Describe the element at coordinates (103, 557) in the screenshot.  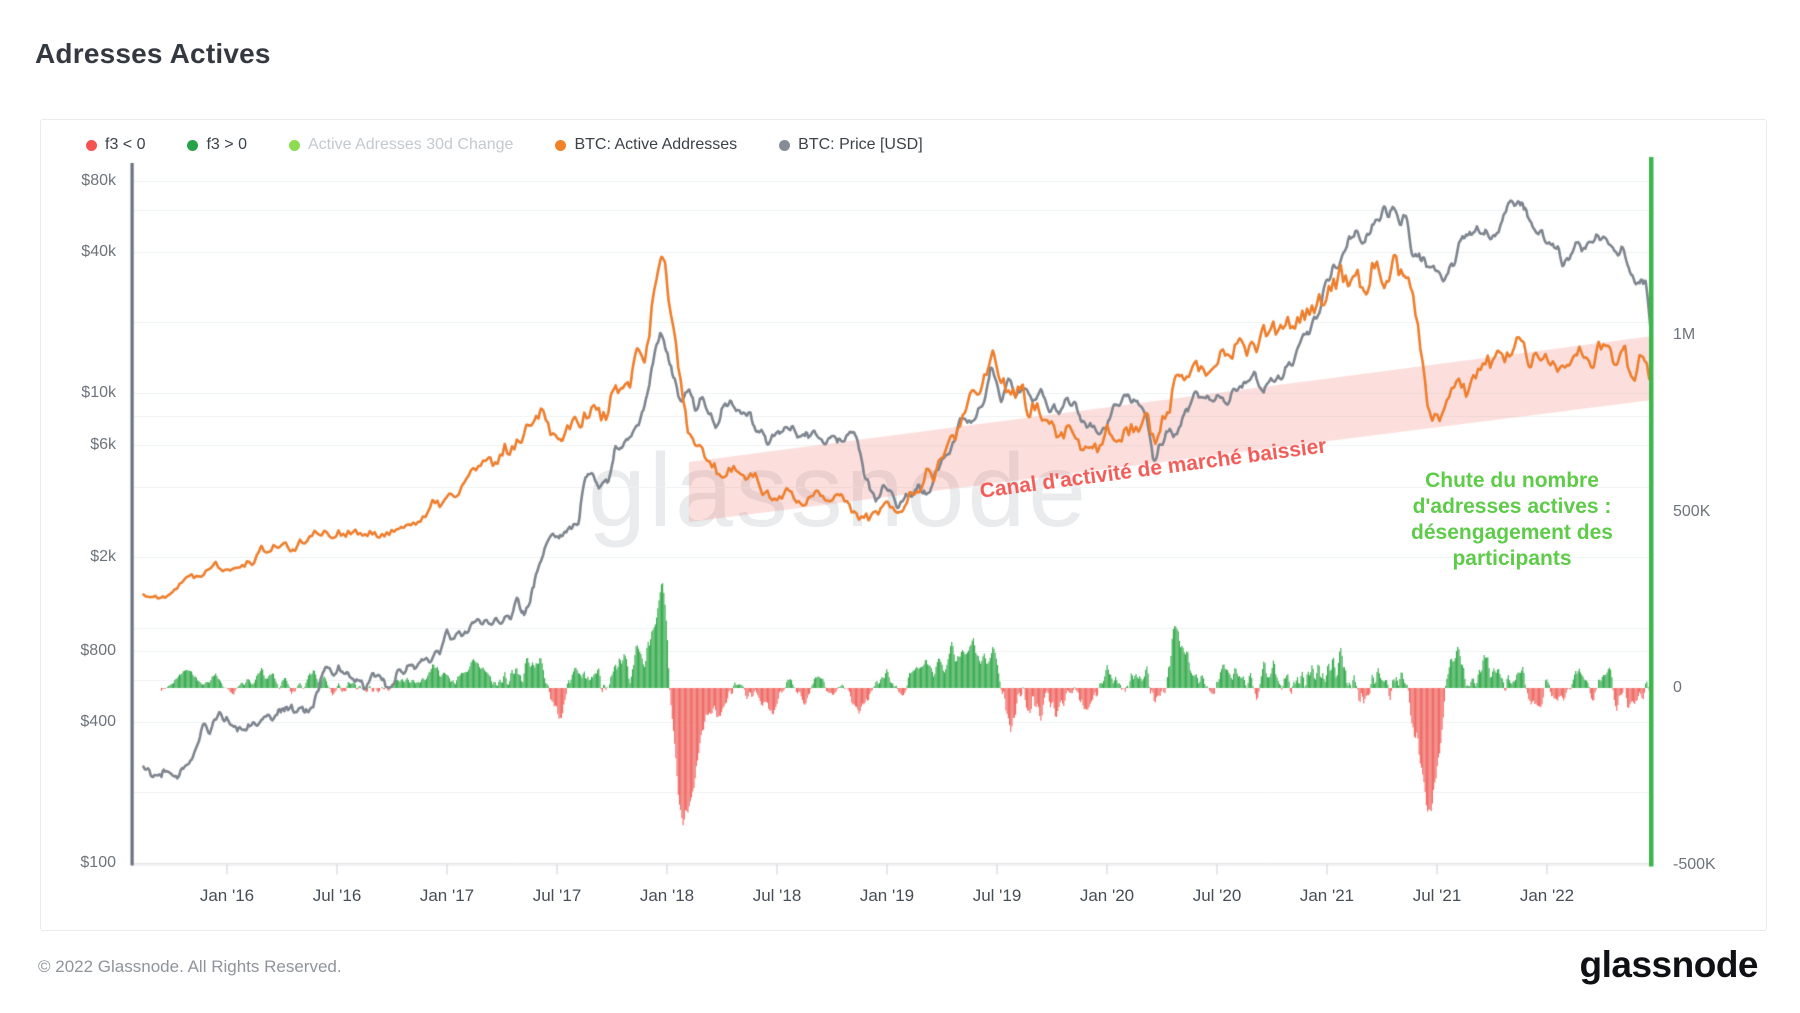
I see `left-axis-label-$2k: $2k` at that location.